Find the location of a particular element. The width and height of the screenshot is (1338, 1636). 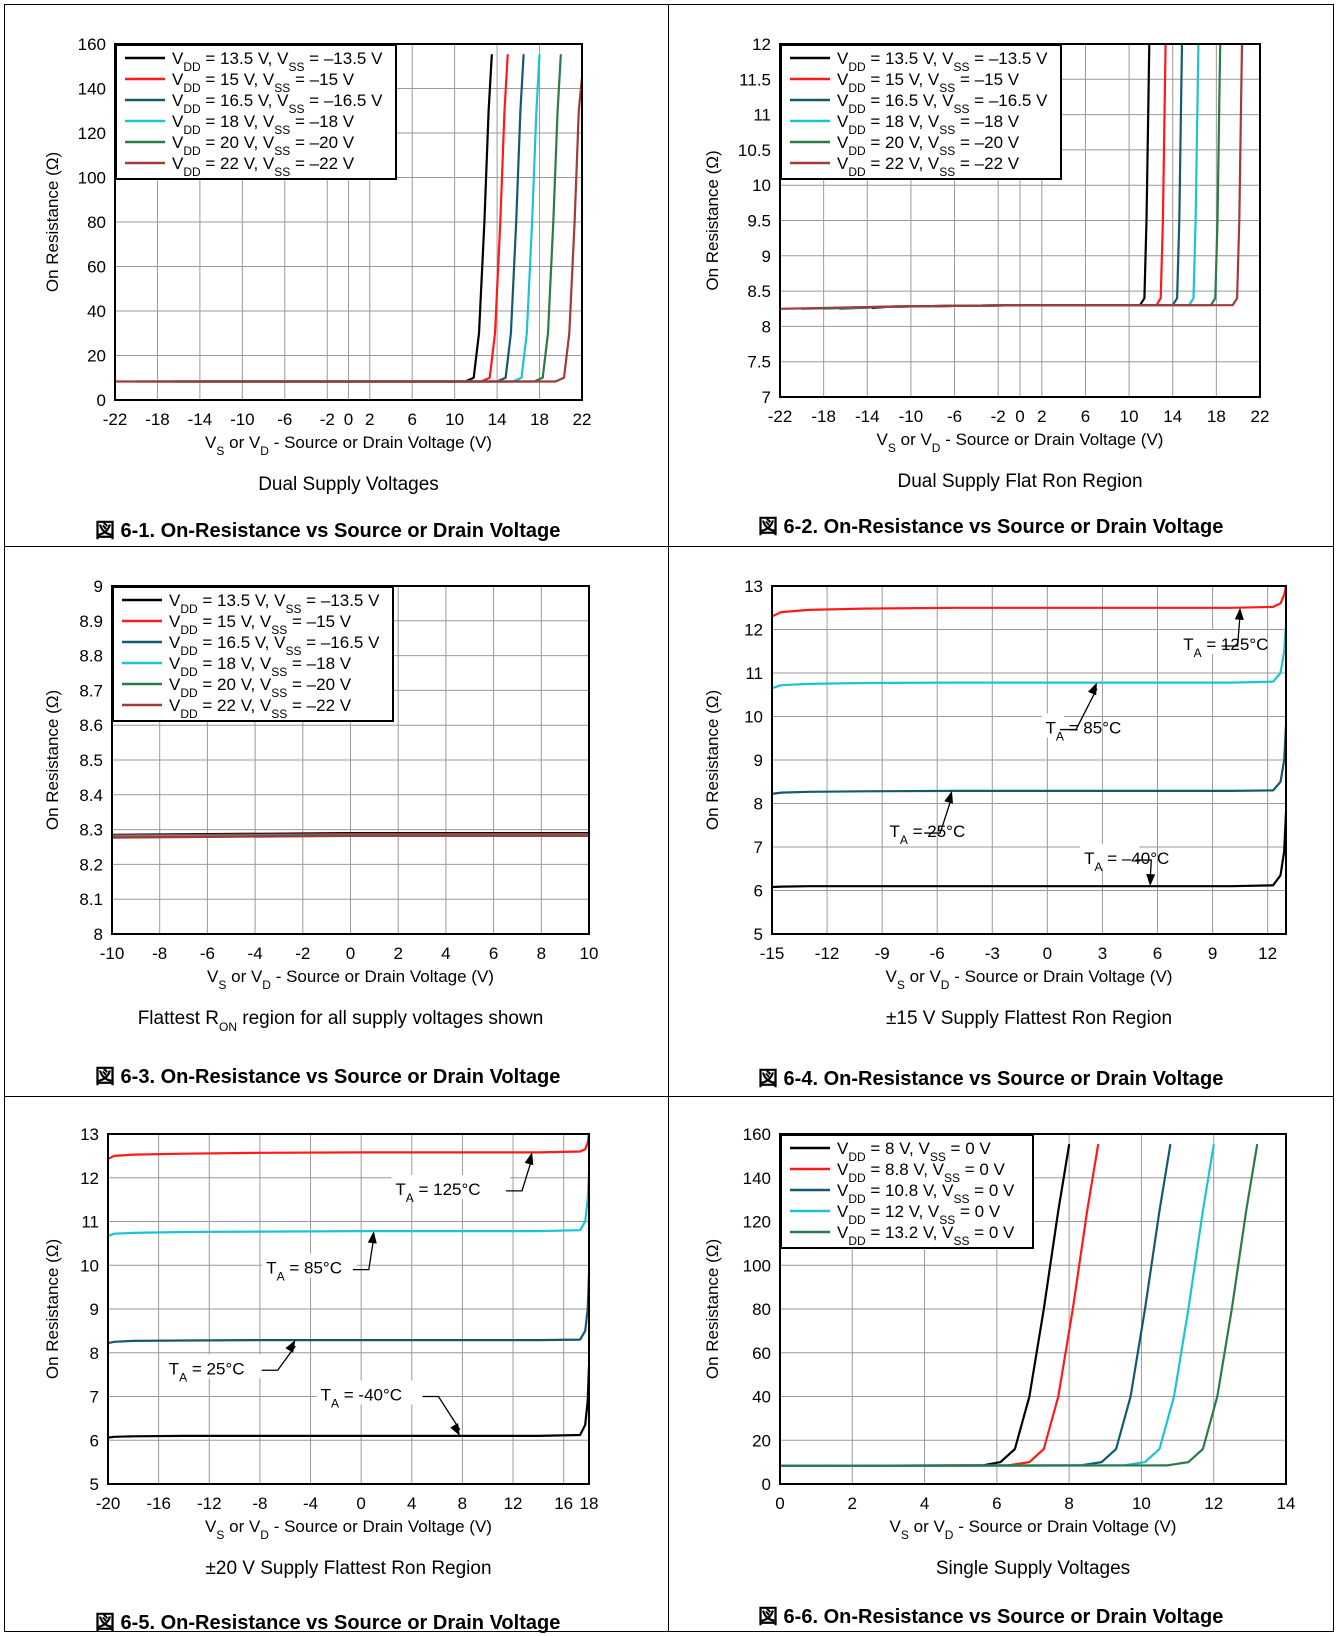

annotation-label: TA = 85°C is located at coordinates (304, 1271).